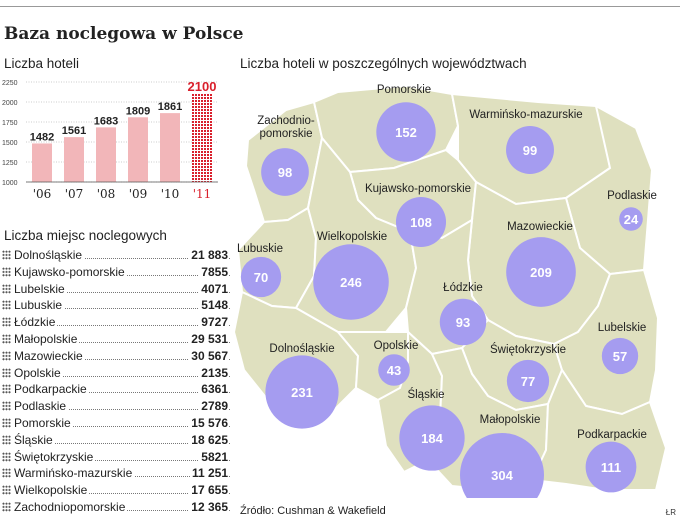  What do you see at coordinates (40, 289) in the screenshot?
I see `region-name: Lubelskie` at bounding box center [40, 289].